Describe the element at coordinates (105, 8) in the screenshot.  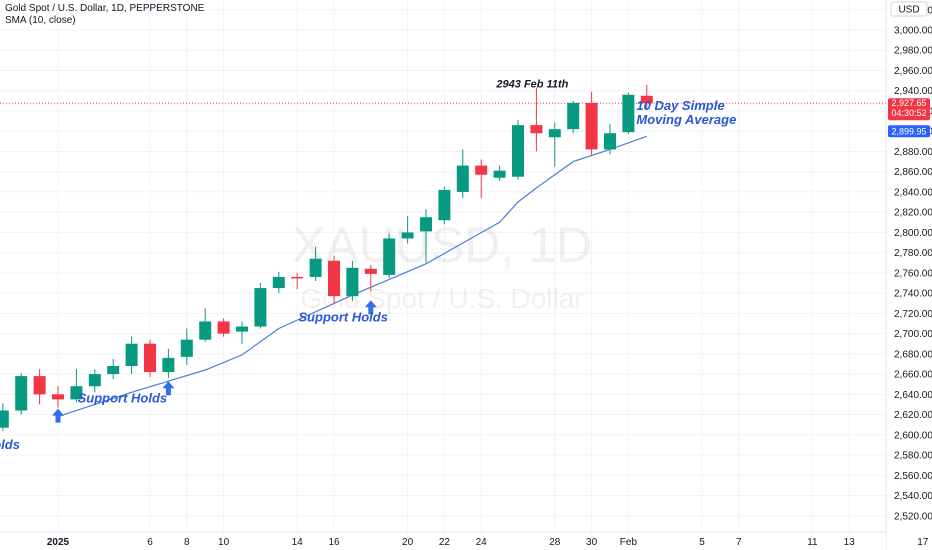
I see `chart-title: Gold Spot / U.S. Dollar, 1D, PEPPERSTONE` at that location.